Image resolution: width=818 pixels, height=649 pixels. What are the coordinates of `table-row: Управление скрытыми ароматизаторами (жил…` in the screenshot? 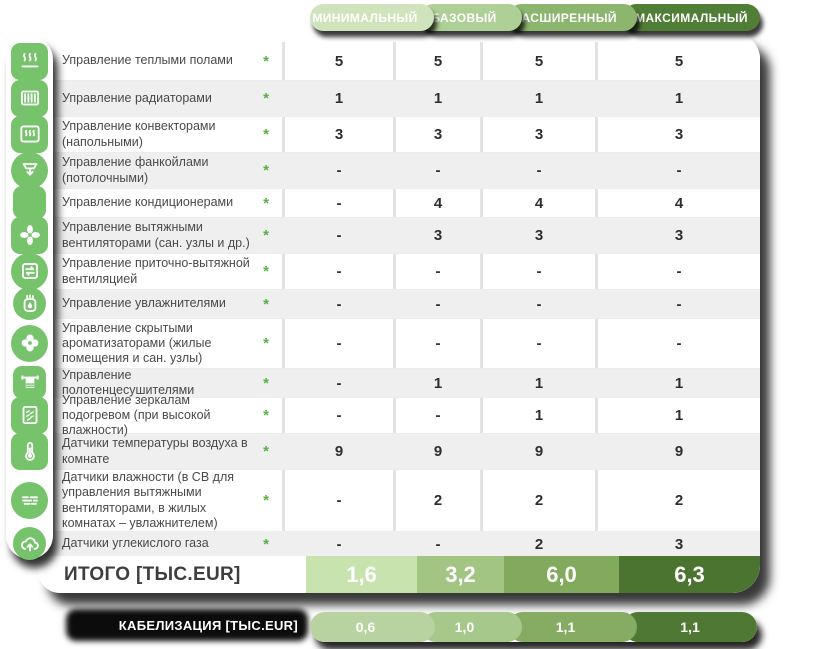 It's located at (399, 343).